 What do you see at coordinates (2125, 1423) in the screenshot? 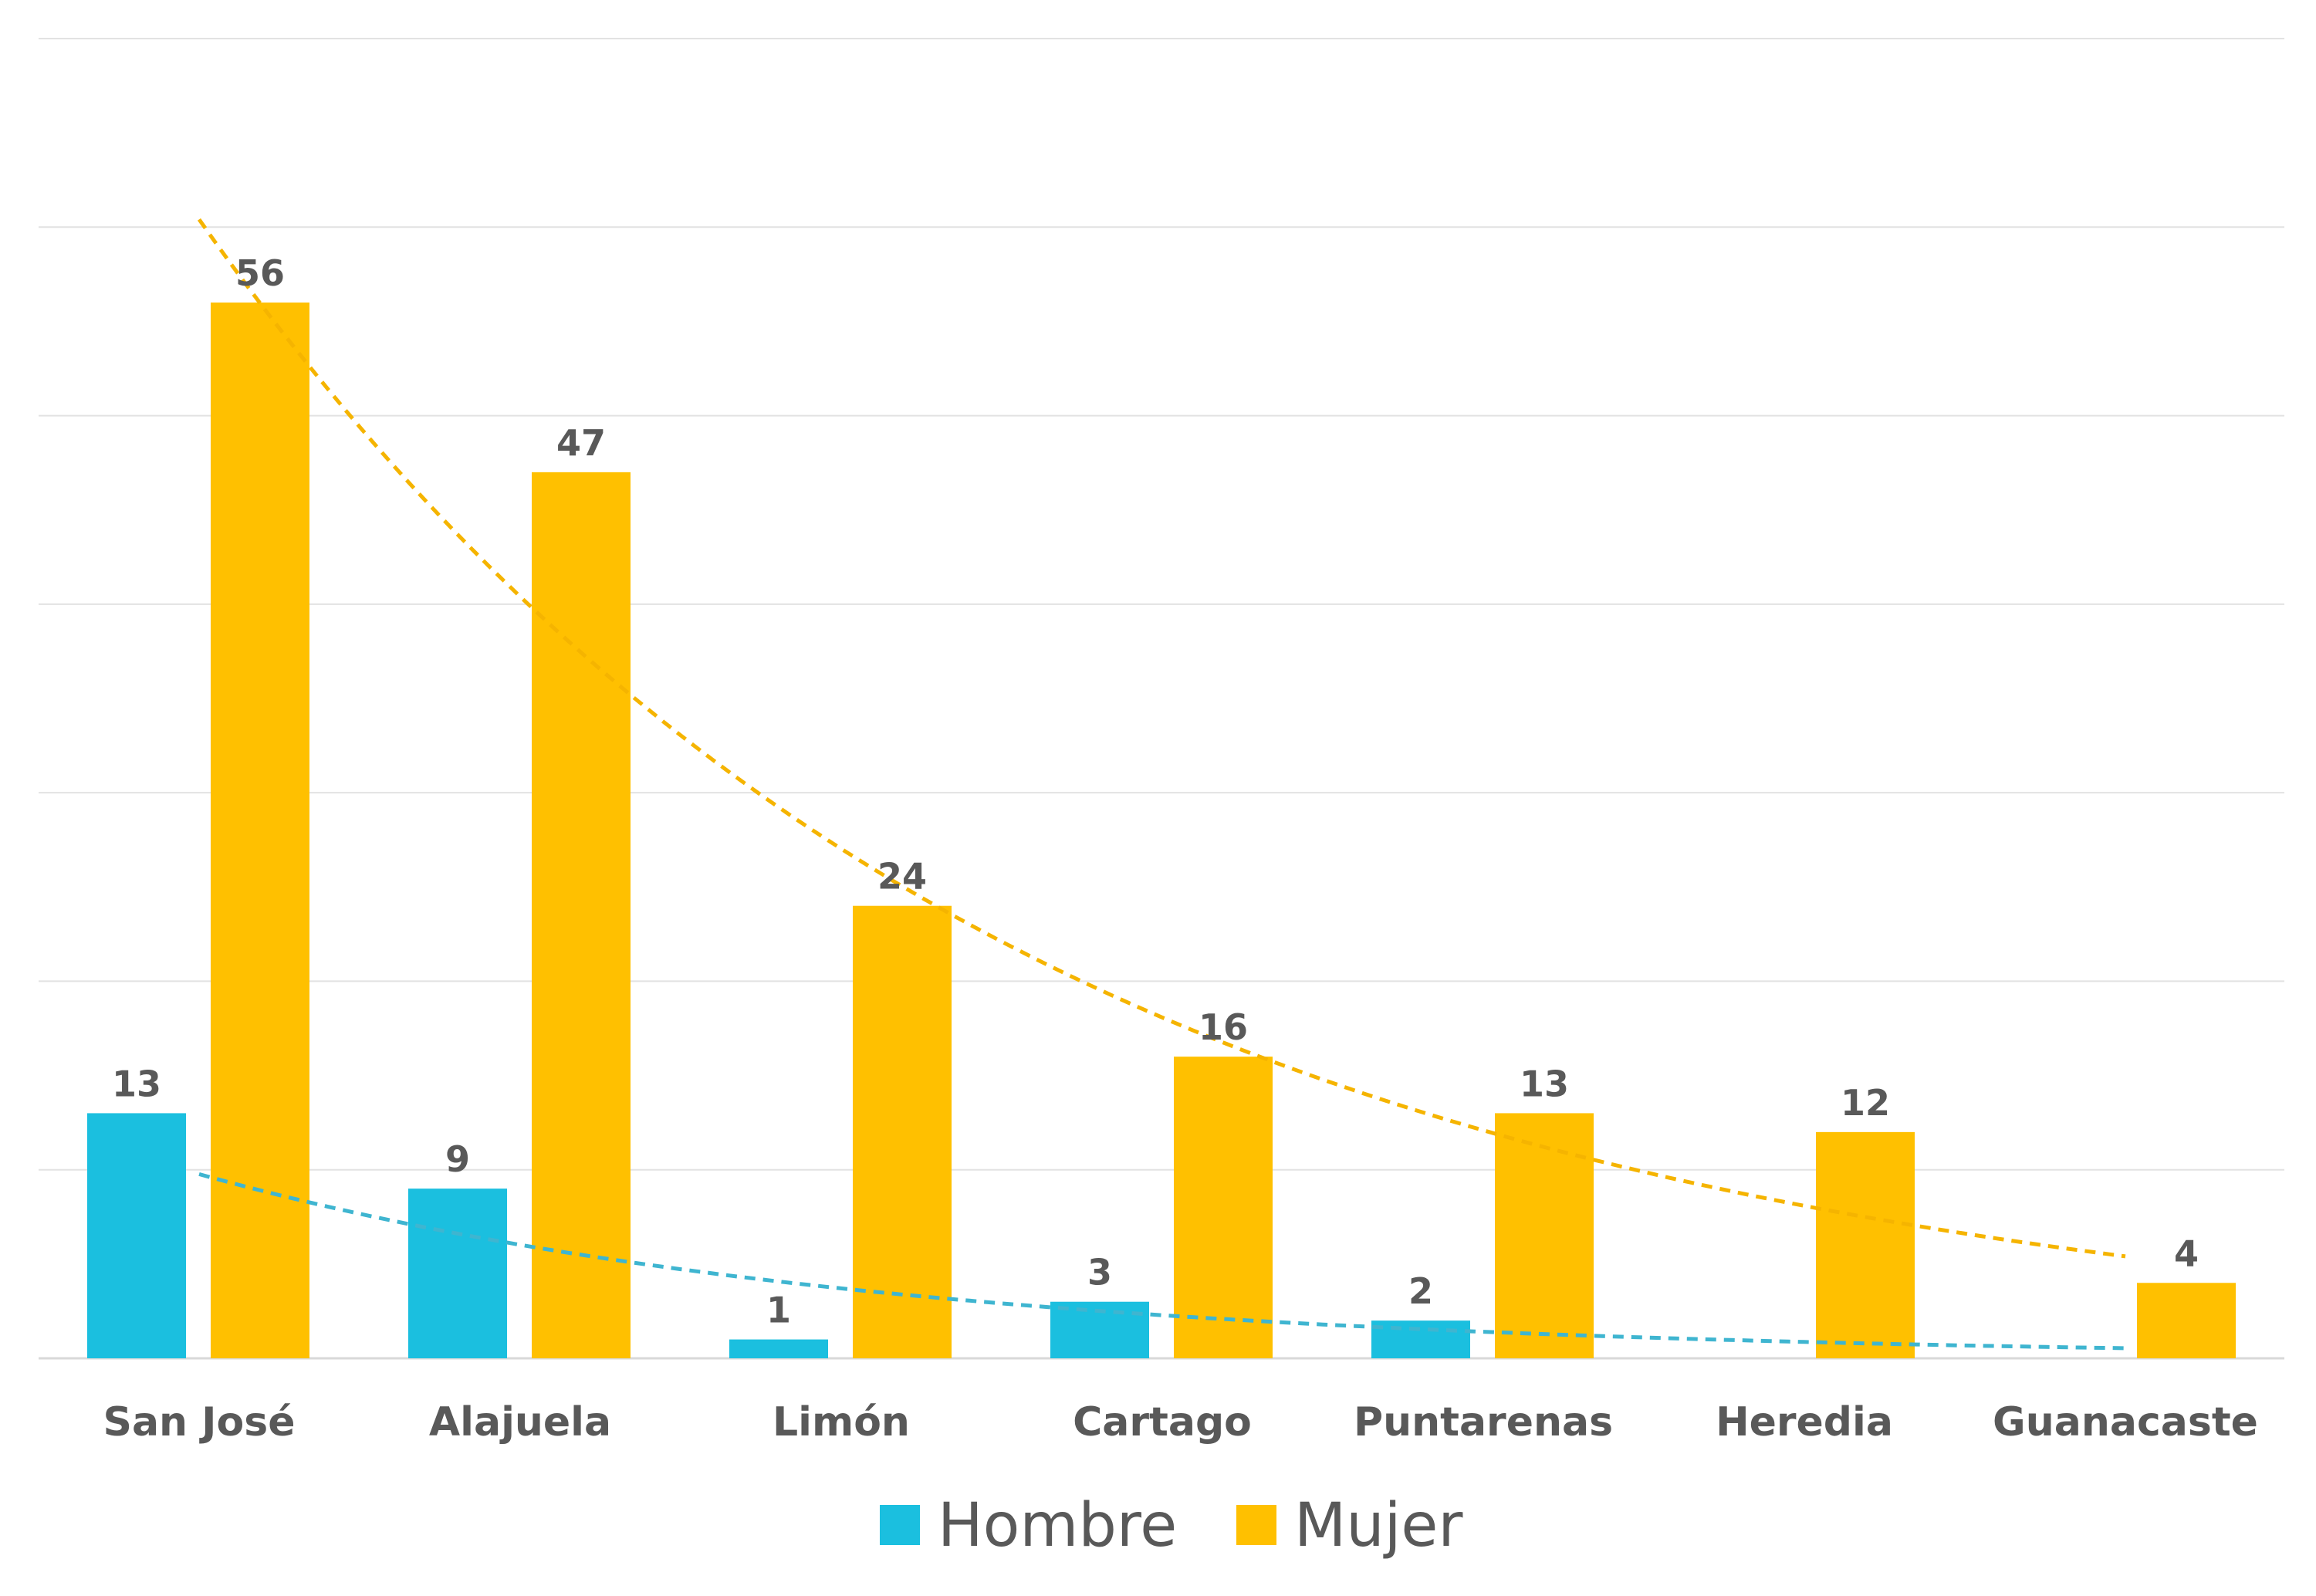
I see `x-tick-guanacaste: Guanacaste` at bounding box center [2125, 1423].